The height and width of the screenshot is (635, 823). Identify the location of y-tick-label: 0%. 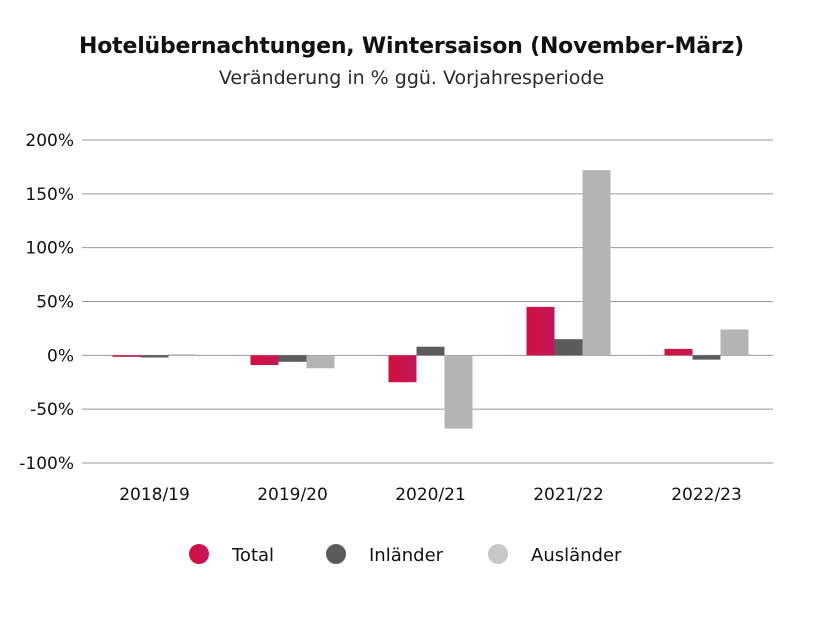
(60, 356).